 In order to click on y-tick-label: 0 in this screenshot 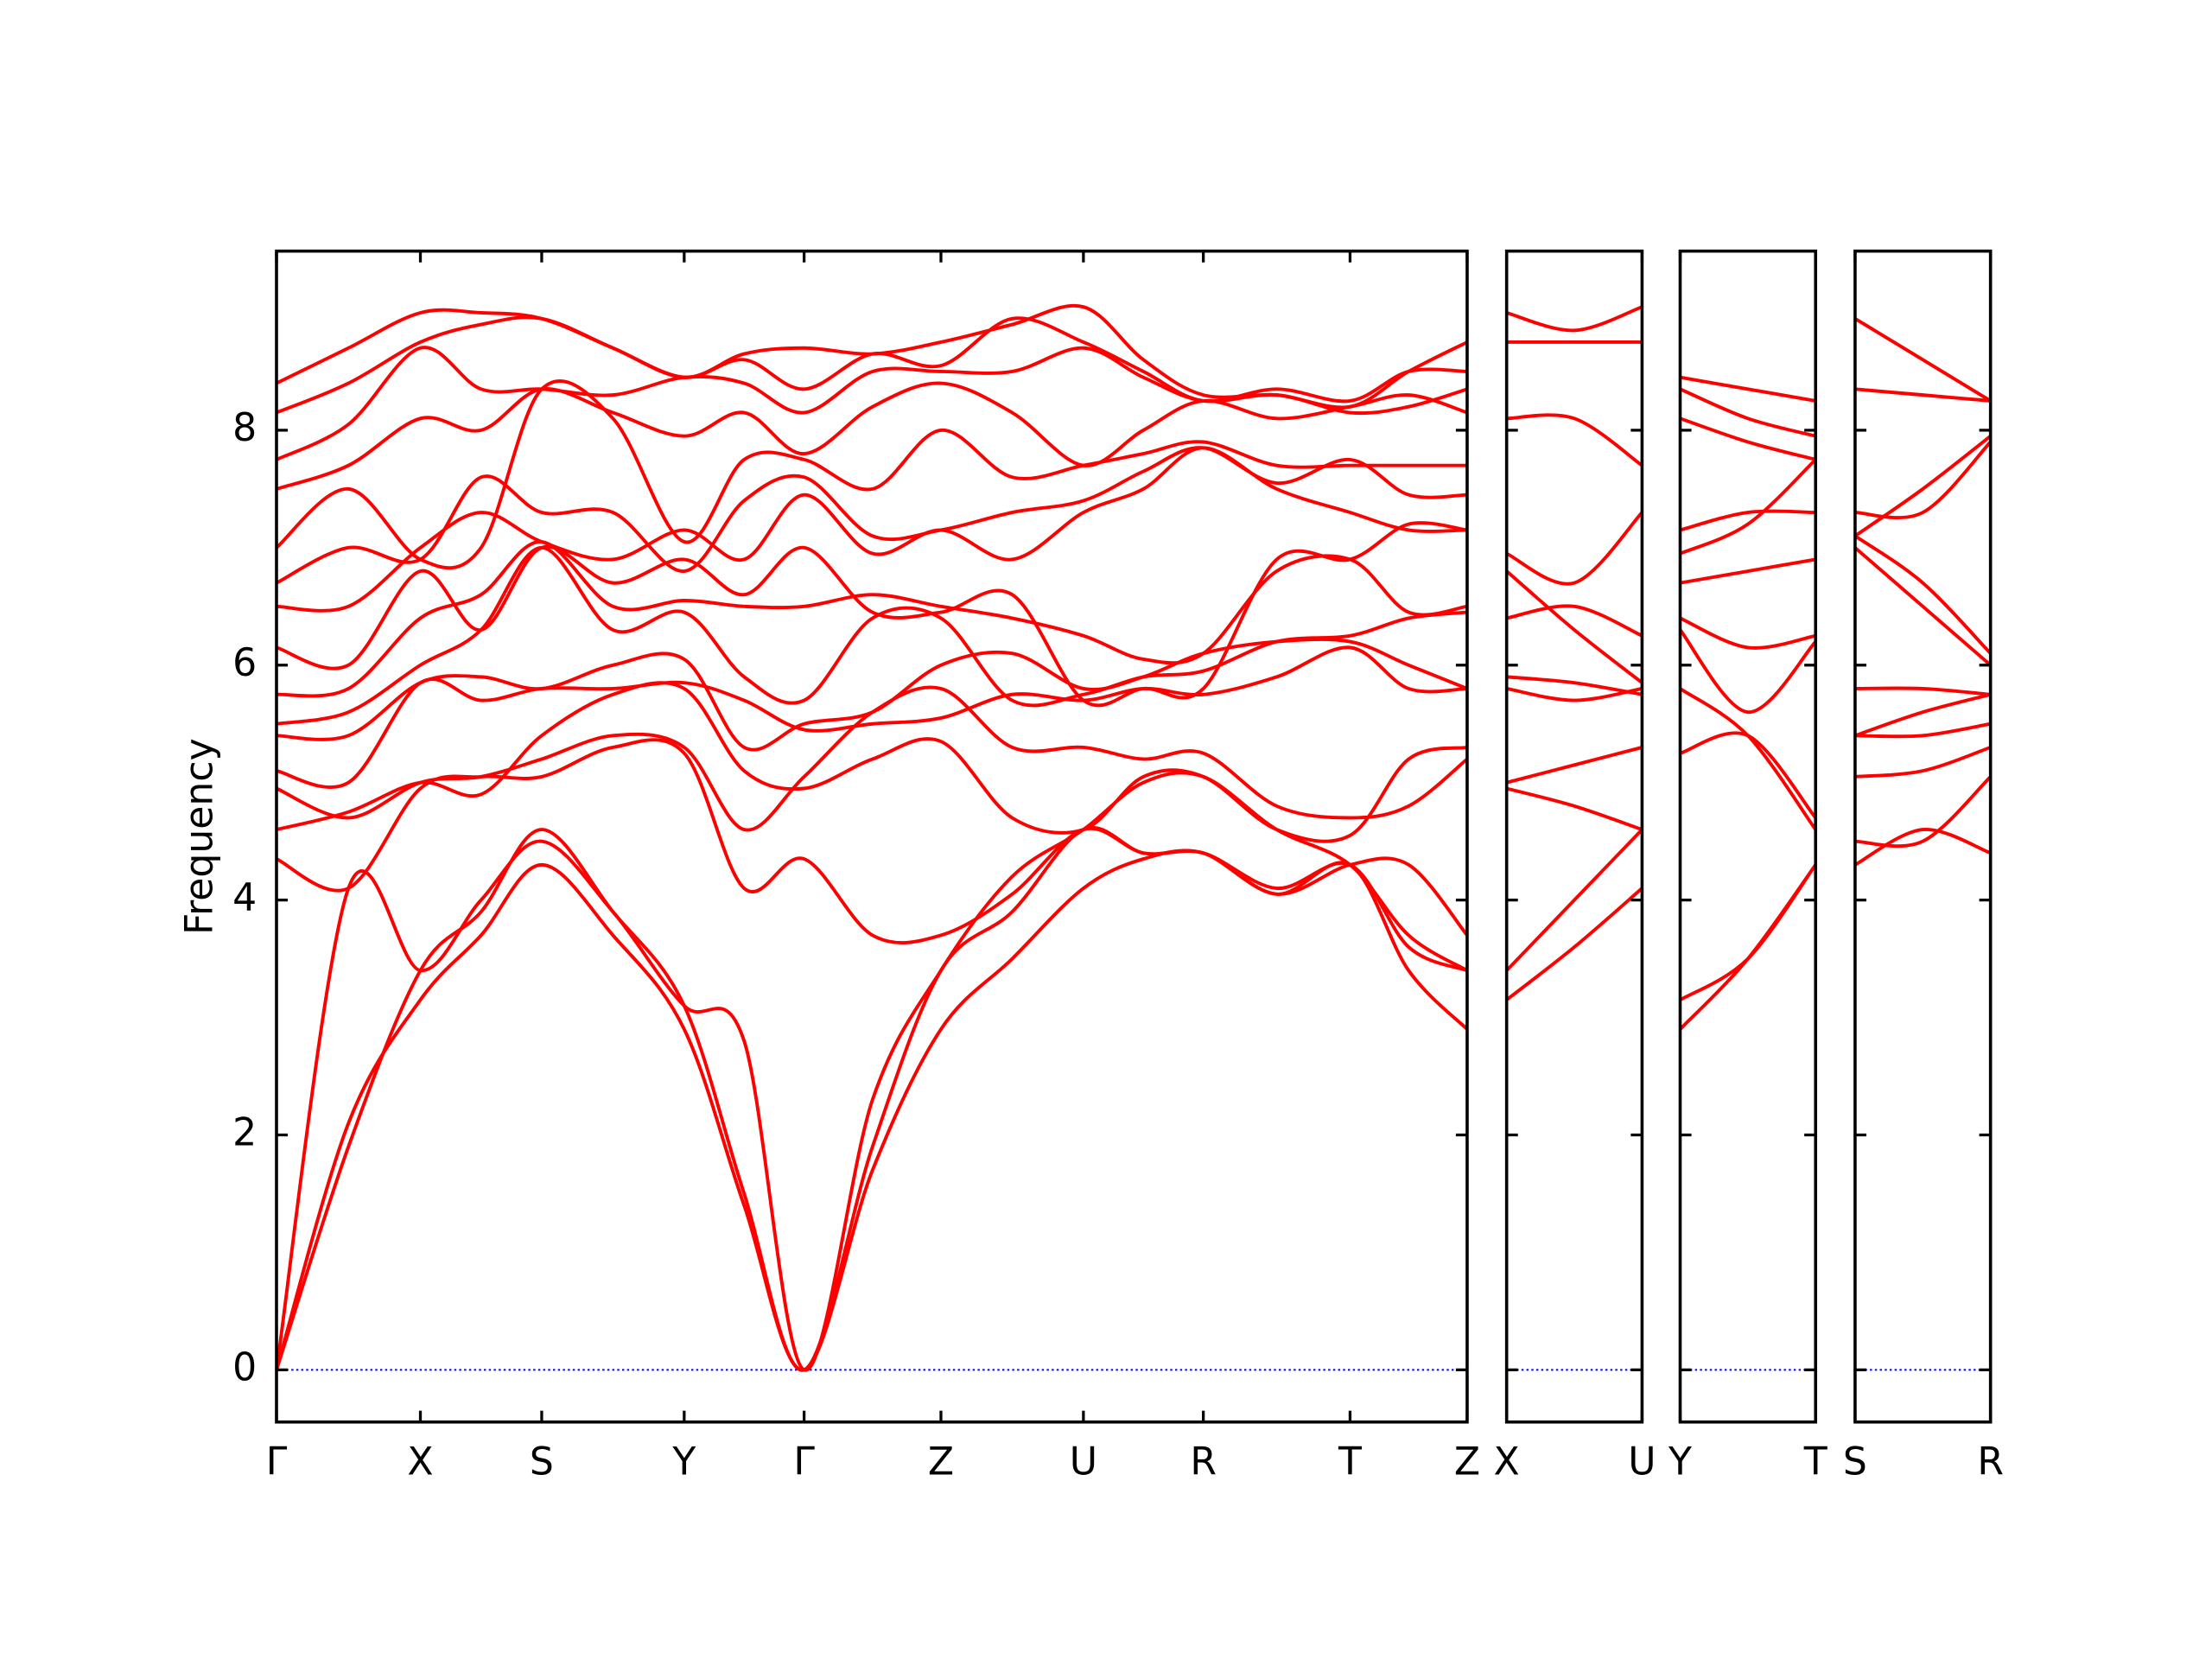, I will do `click(244, 1367)`.